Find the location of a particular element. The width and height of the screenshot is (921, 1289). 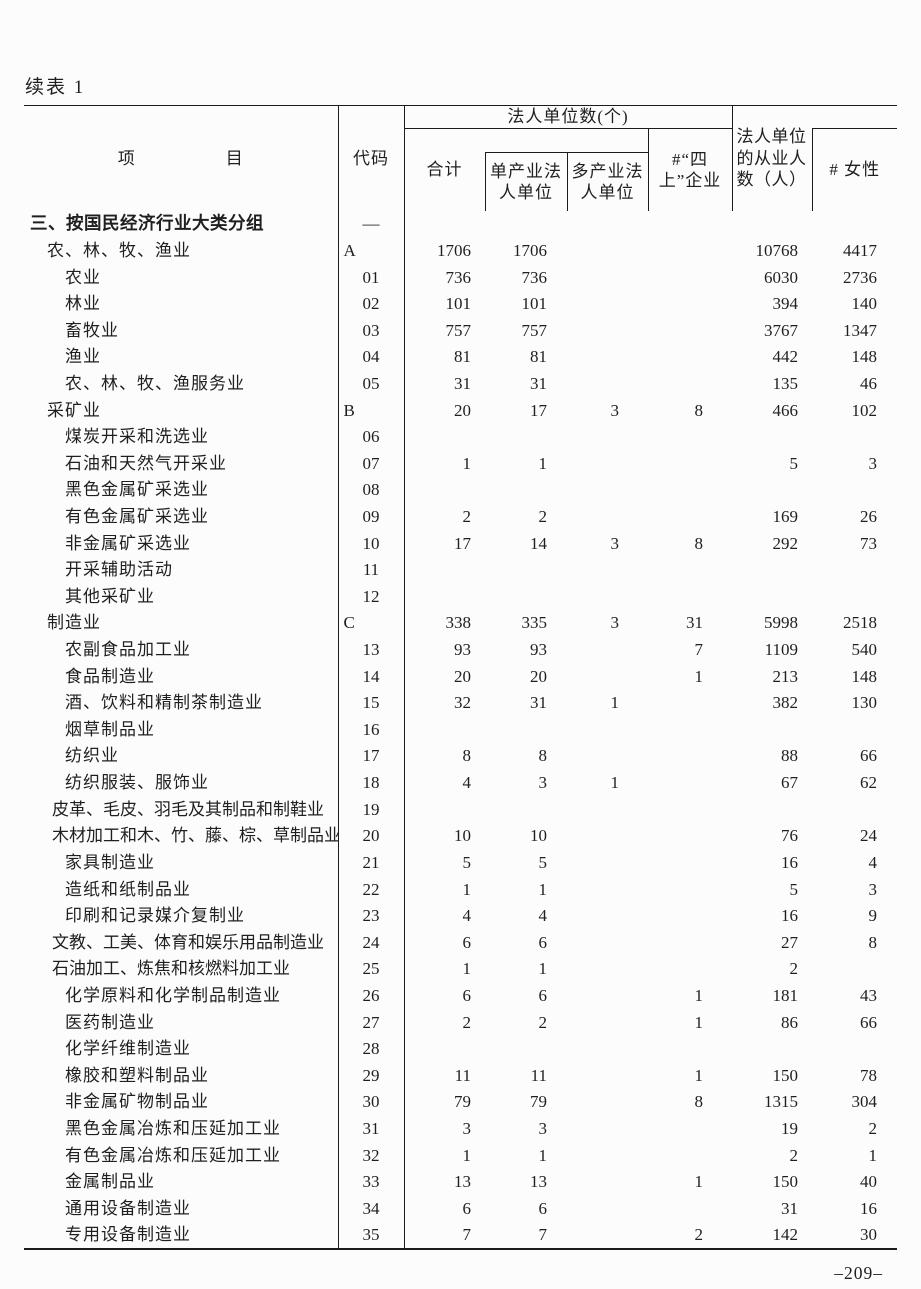

table-row: 非金属矿物制品业 30 79 79 8 1315 304 is located at coordinates (460, 1102).